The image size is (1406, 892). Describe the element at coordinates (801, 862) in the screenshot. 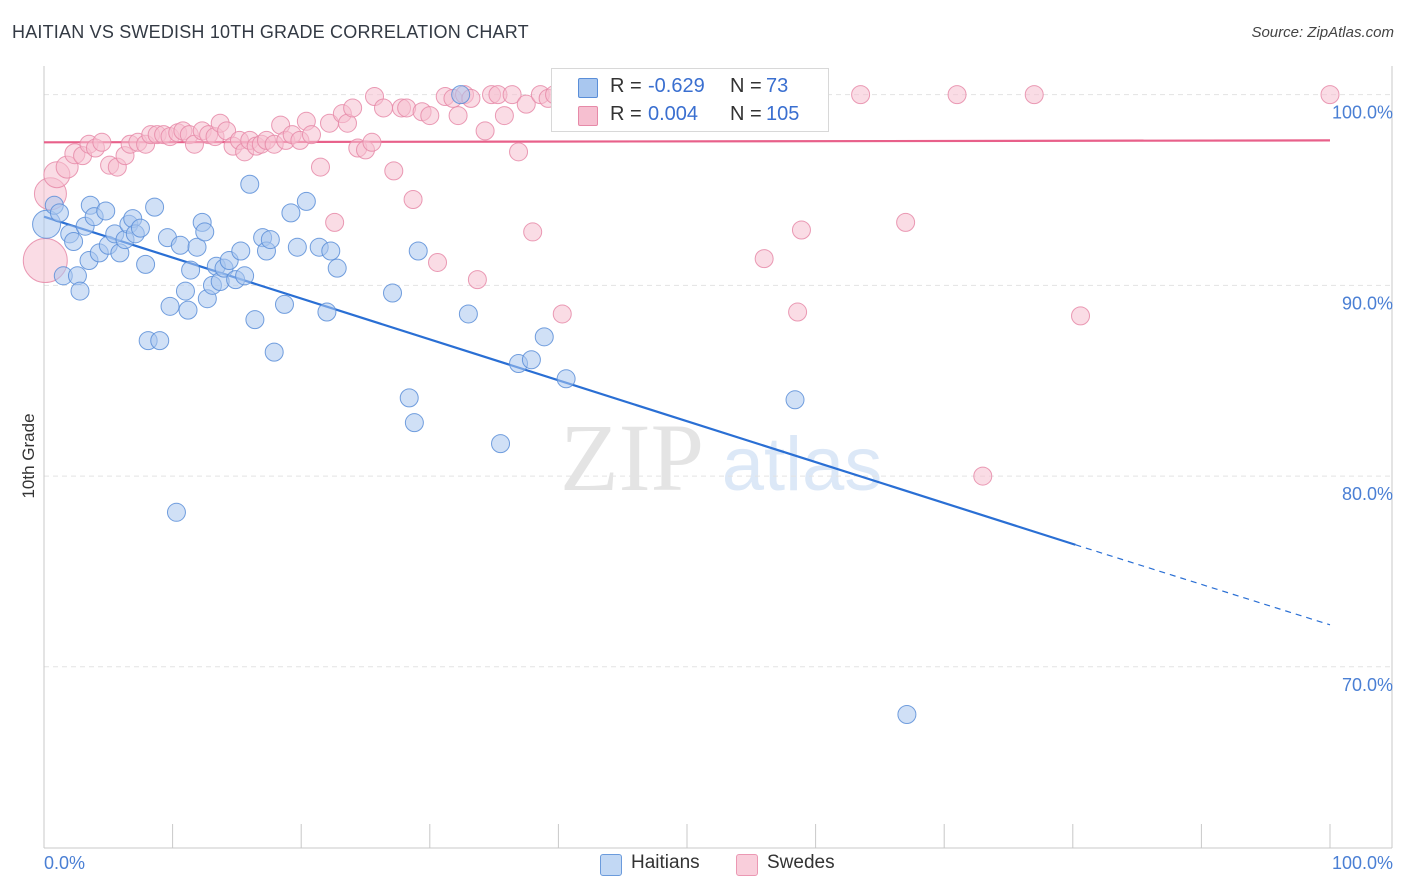

I see `legend-label: Swedes` at that location.